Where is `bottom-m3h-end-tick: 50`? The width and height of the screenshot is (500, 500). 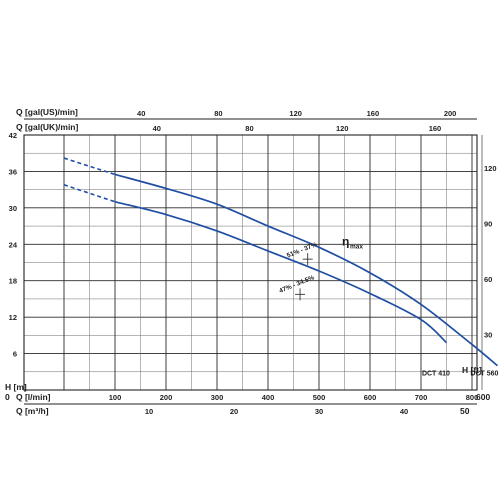 bottom-m3h-end-tick: 50 is located at coordinates (465, 411).